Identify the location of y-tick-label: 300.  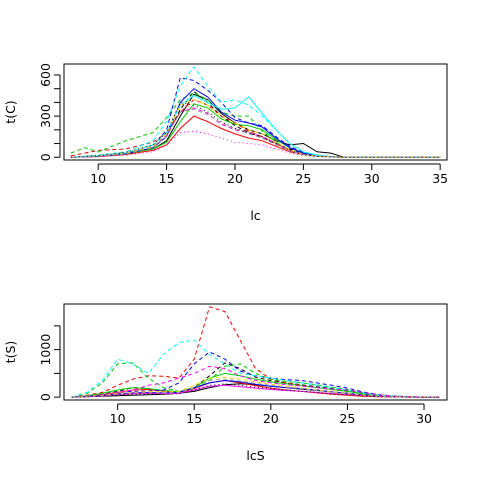
(45, 116).